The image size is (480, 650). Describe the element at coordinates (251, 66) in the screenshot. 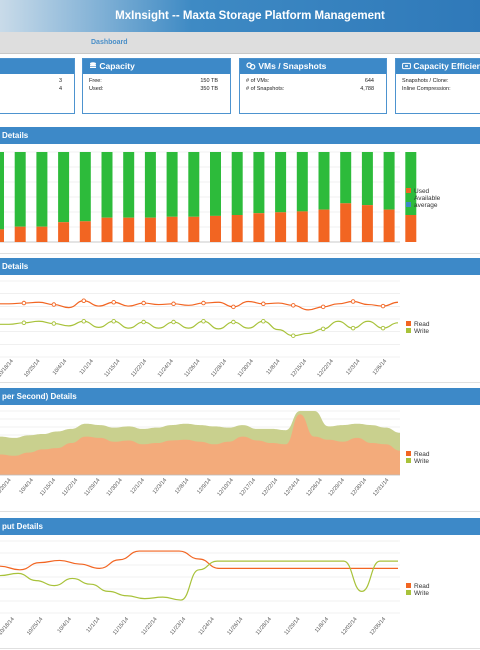

I see `link-icon` at that location.